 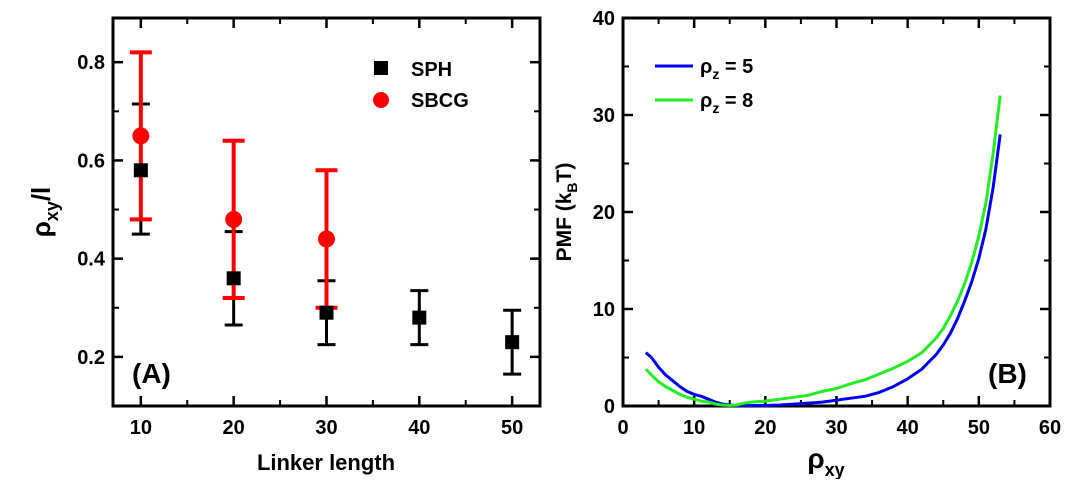 I want to click on panel-a-ytick-label: 0.4, so click(x=91, y=260).